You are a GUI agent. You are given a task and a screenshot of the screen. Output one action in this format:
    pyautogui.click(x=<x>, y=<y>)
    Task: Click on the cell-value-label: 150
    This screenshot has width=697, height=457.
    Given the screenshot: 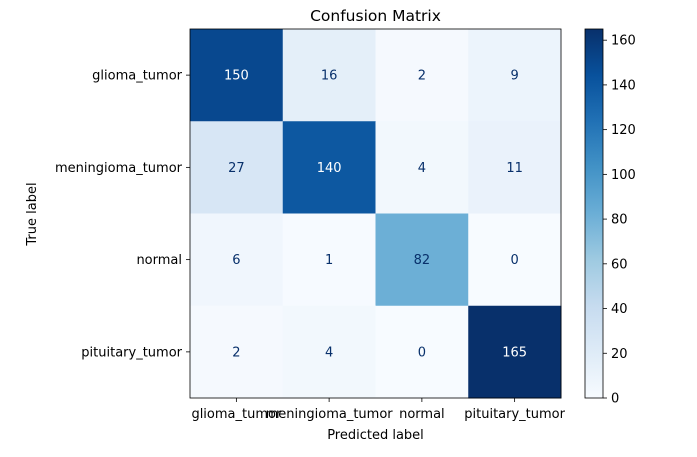 What is the action you would take?
    pyautogui.click(x=236, y=76)
    